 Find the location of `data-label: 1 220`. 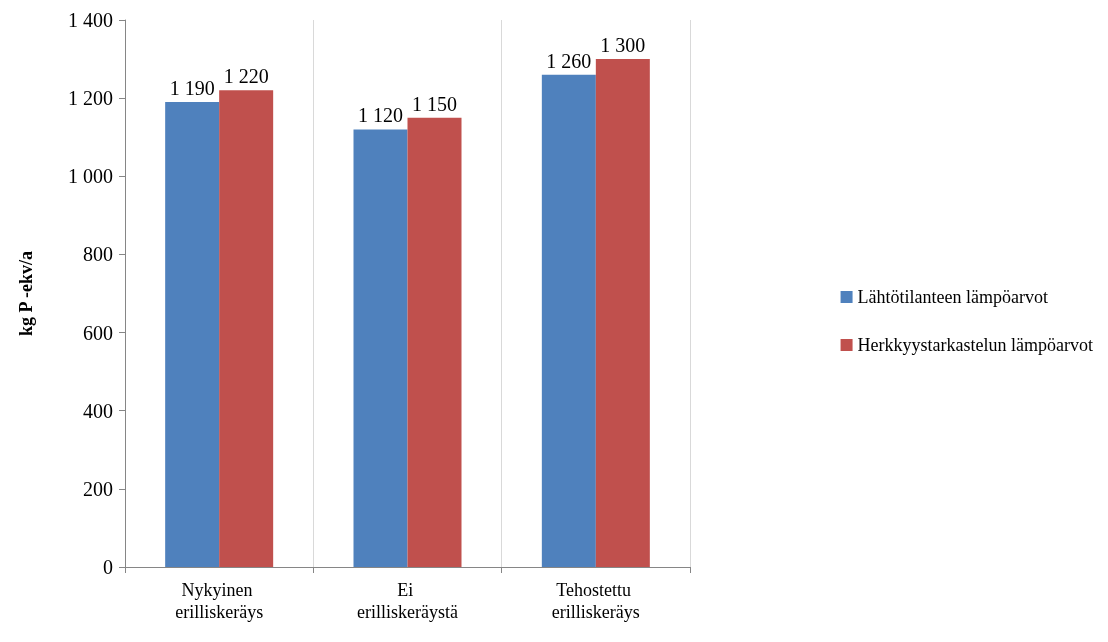

data-label: 1 220 is located at coordinates (246, 76).